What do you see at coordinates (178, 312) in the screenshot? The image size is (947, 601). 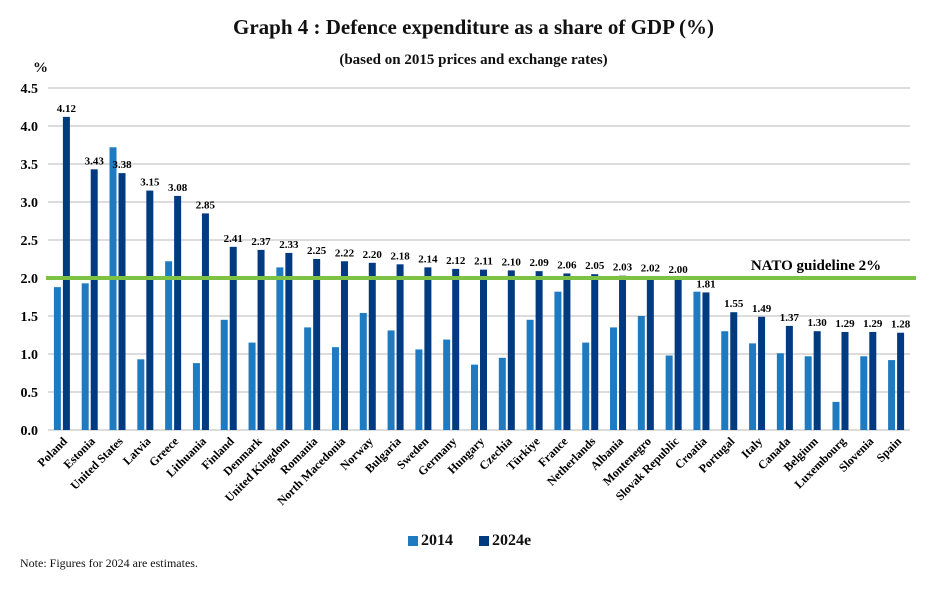 I see `bar-2024e-greece` at bounding box center [178, 312].